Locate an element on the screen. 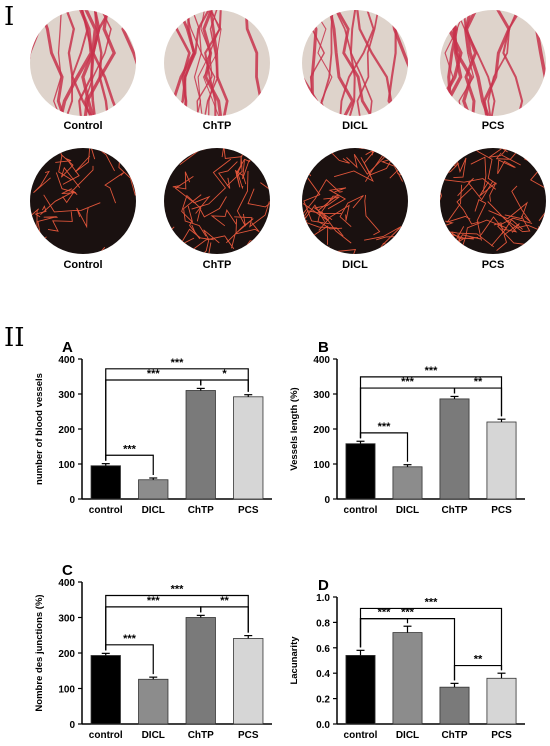 The image size is (550, 746). y-axis-label: number of blood vessels is located at coordinates (39, 429).